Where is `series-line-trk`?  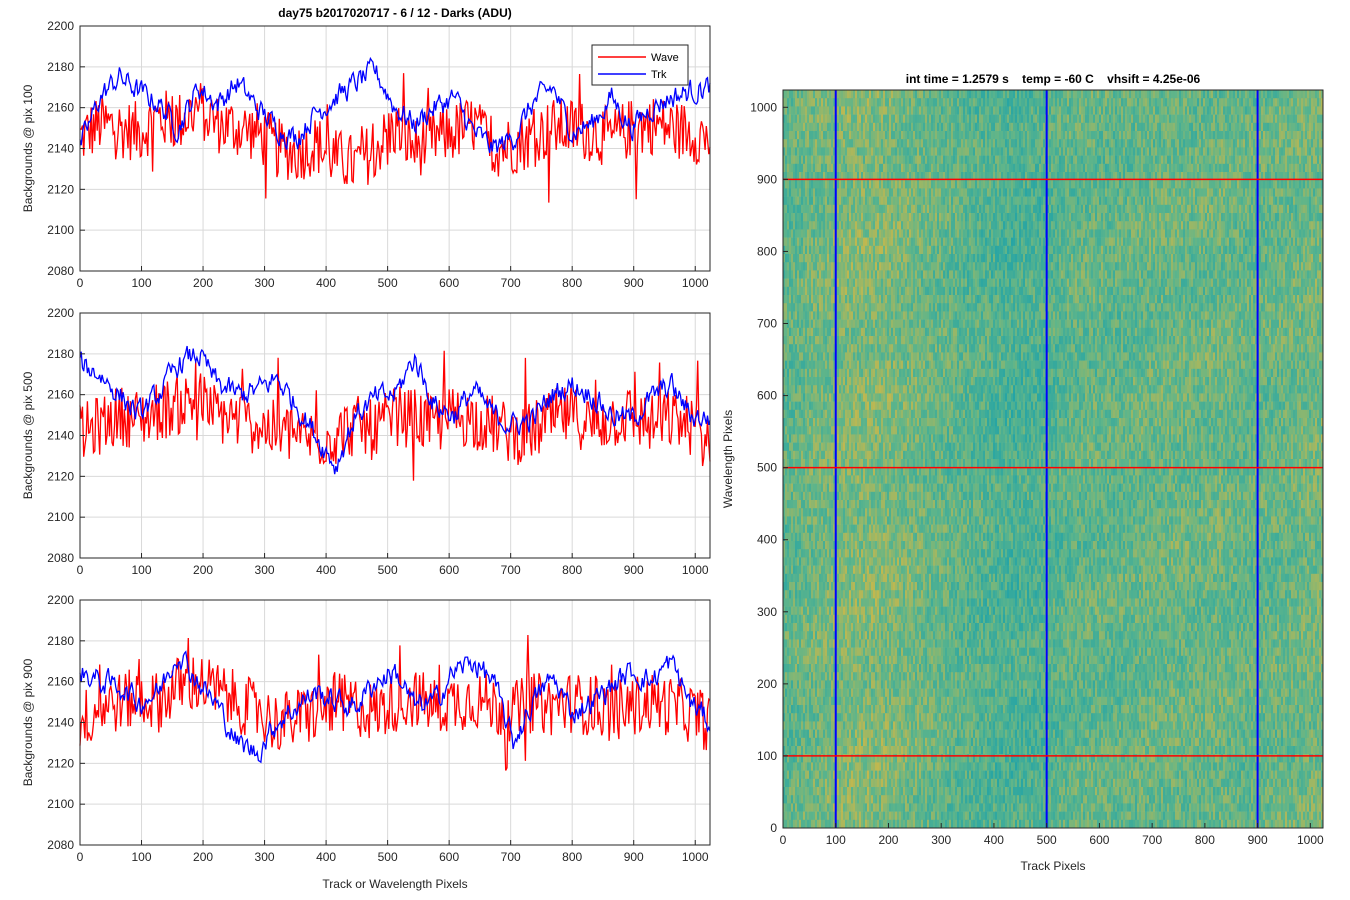 series-line-trk is located at coordinates (395, 410).